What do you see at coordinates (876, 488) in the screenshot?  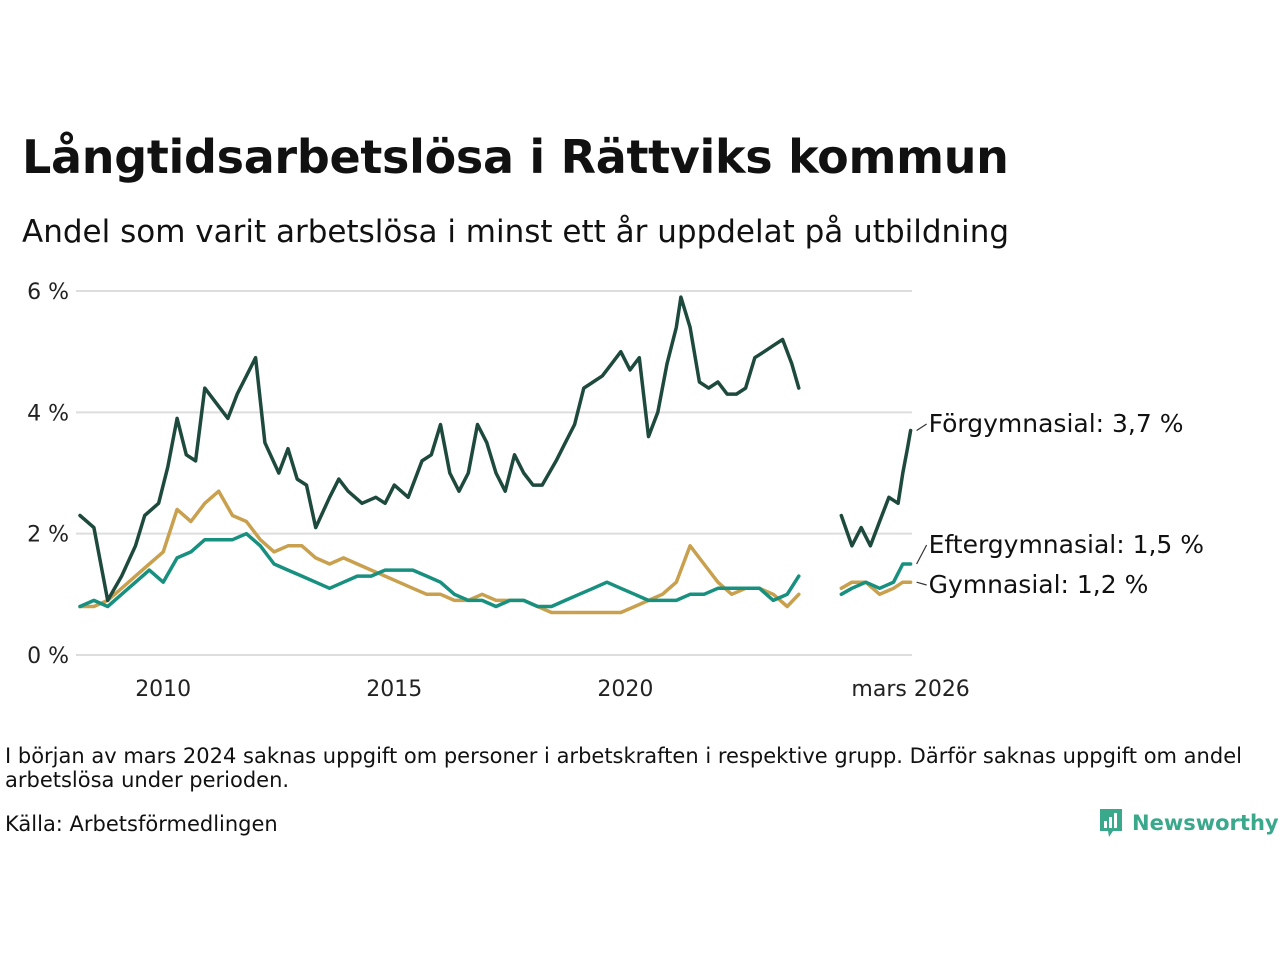 I see `series-line-forgymnasial` at bounding box center [876, 488].